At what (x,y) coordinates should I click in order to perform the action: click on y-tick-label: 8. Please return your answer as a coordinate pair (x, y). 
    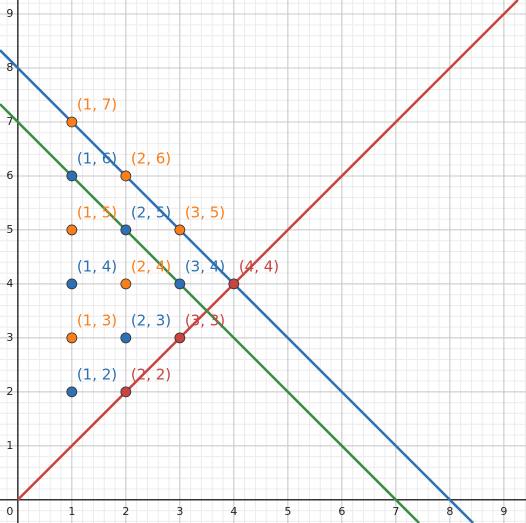
    Looking at the image, I should click on (9, 67).